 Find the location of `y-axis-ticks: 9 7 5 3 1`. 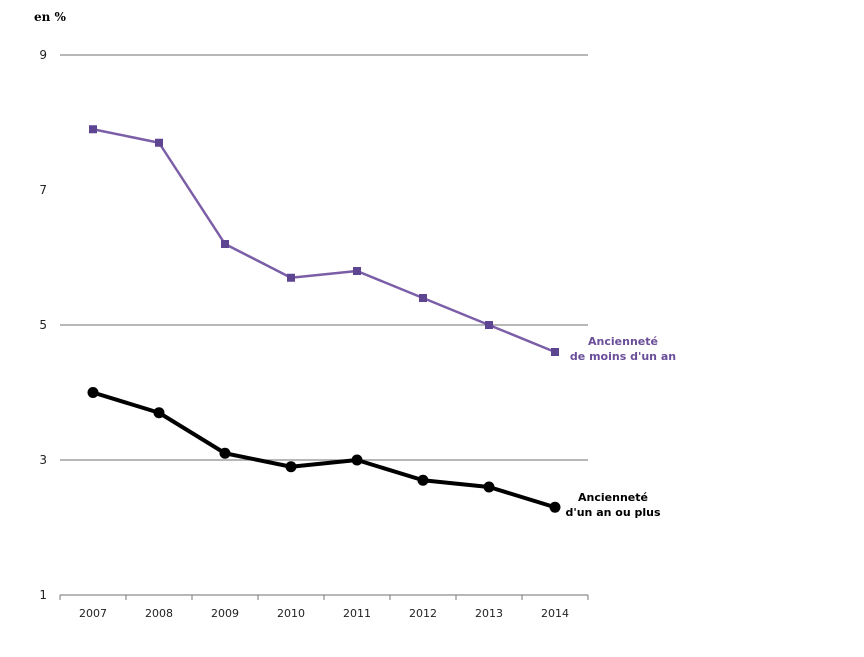

y-axis-ticks: 9 7 5 3 1 is located at coordinates (43, 325).